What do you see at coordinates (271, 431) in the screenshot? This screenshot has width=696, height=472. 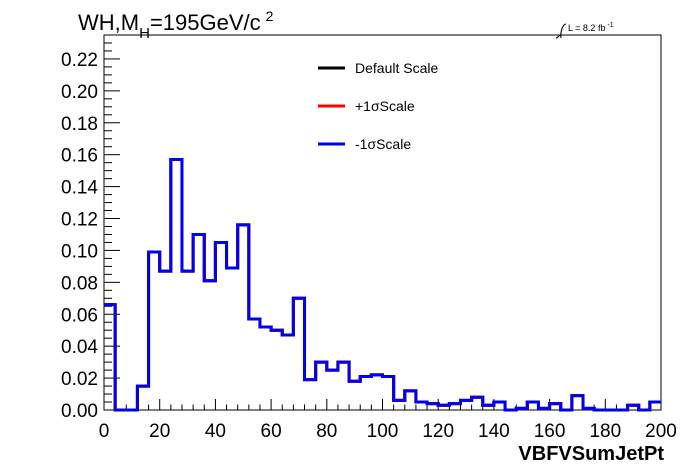 I see `x-tick-label: 60` at bounding box center [271, 431].